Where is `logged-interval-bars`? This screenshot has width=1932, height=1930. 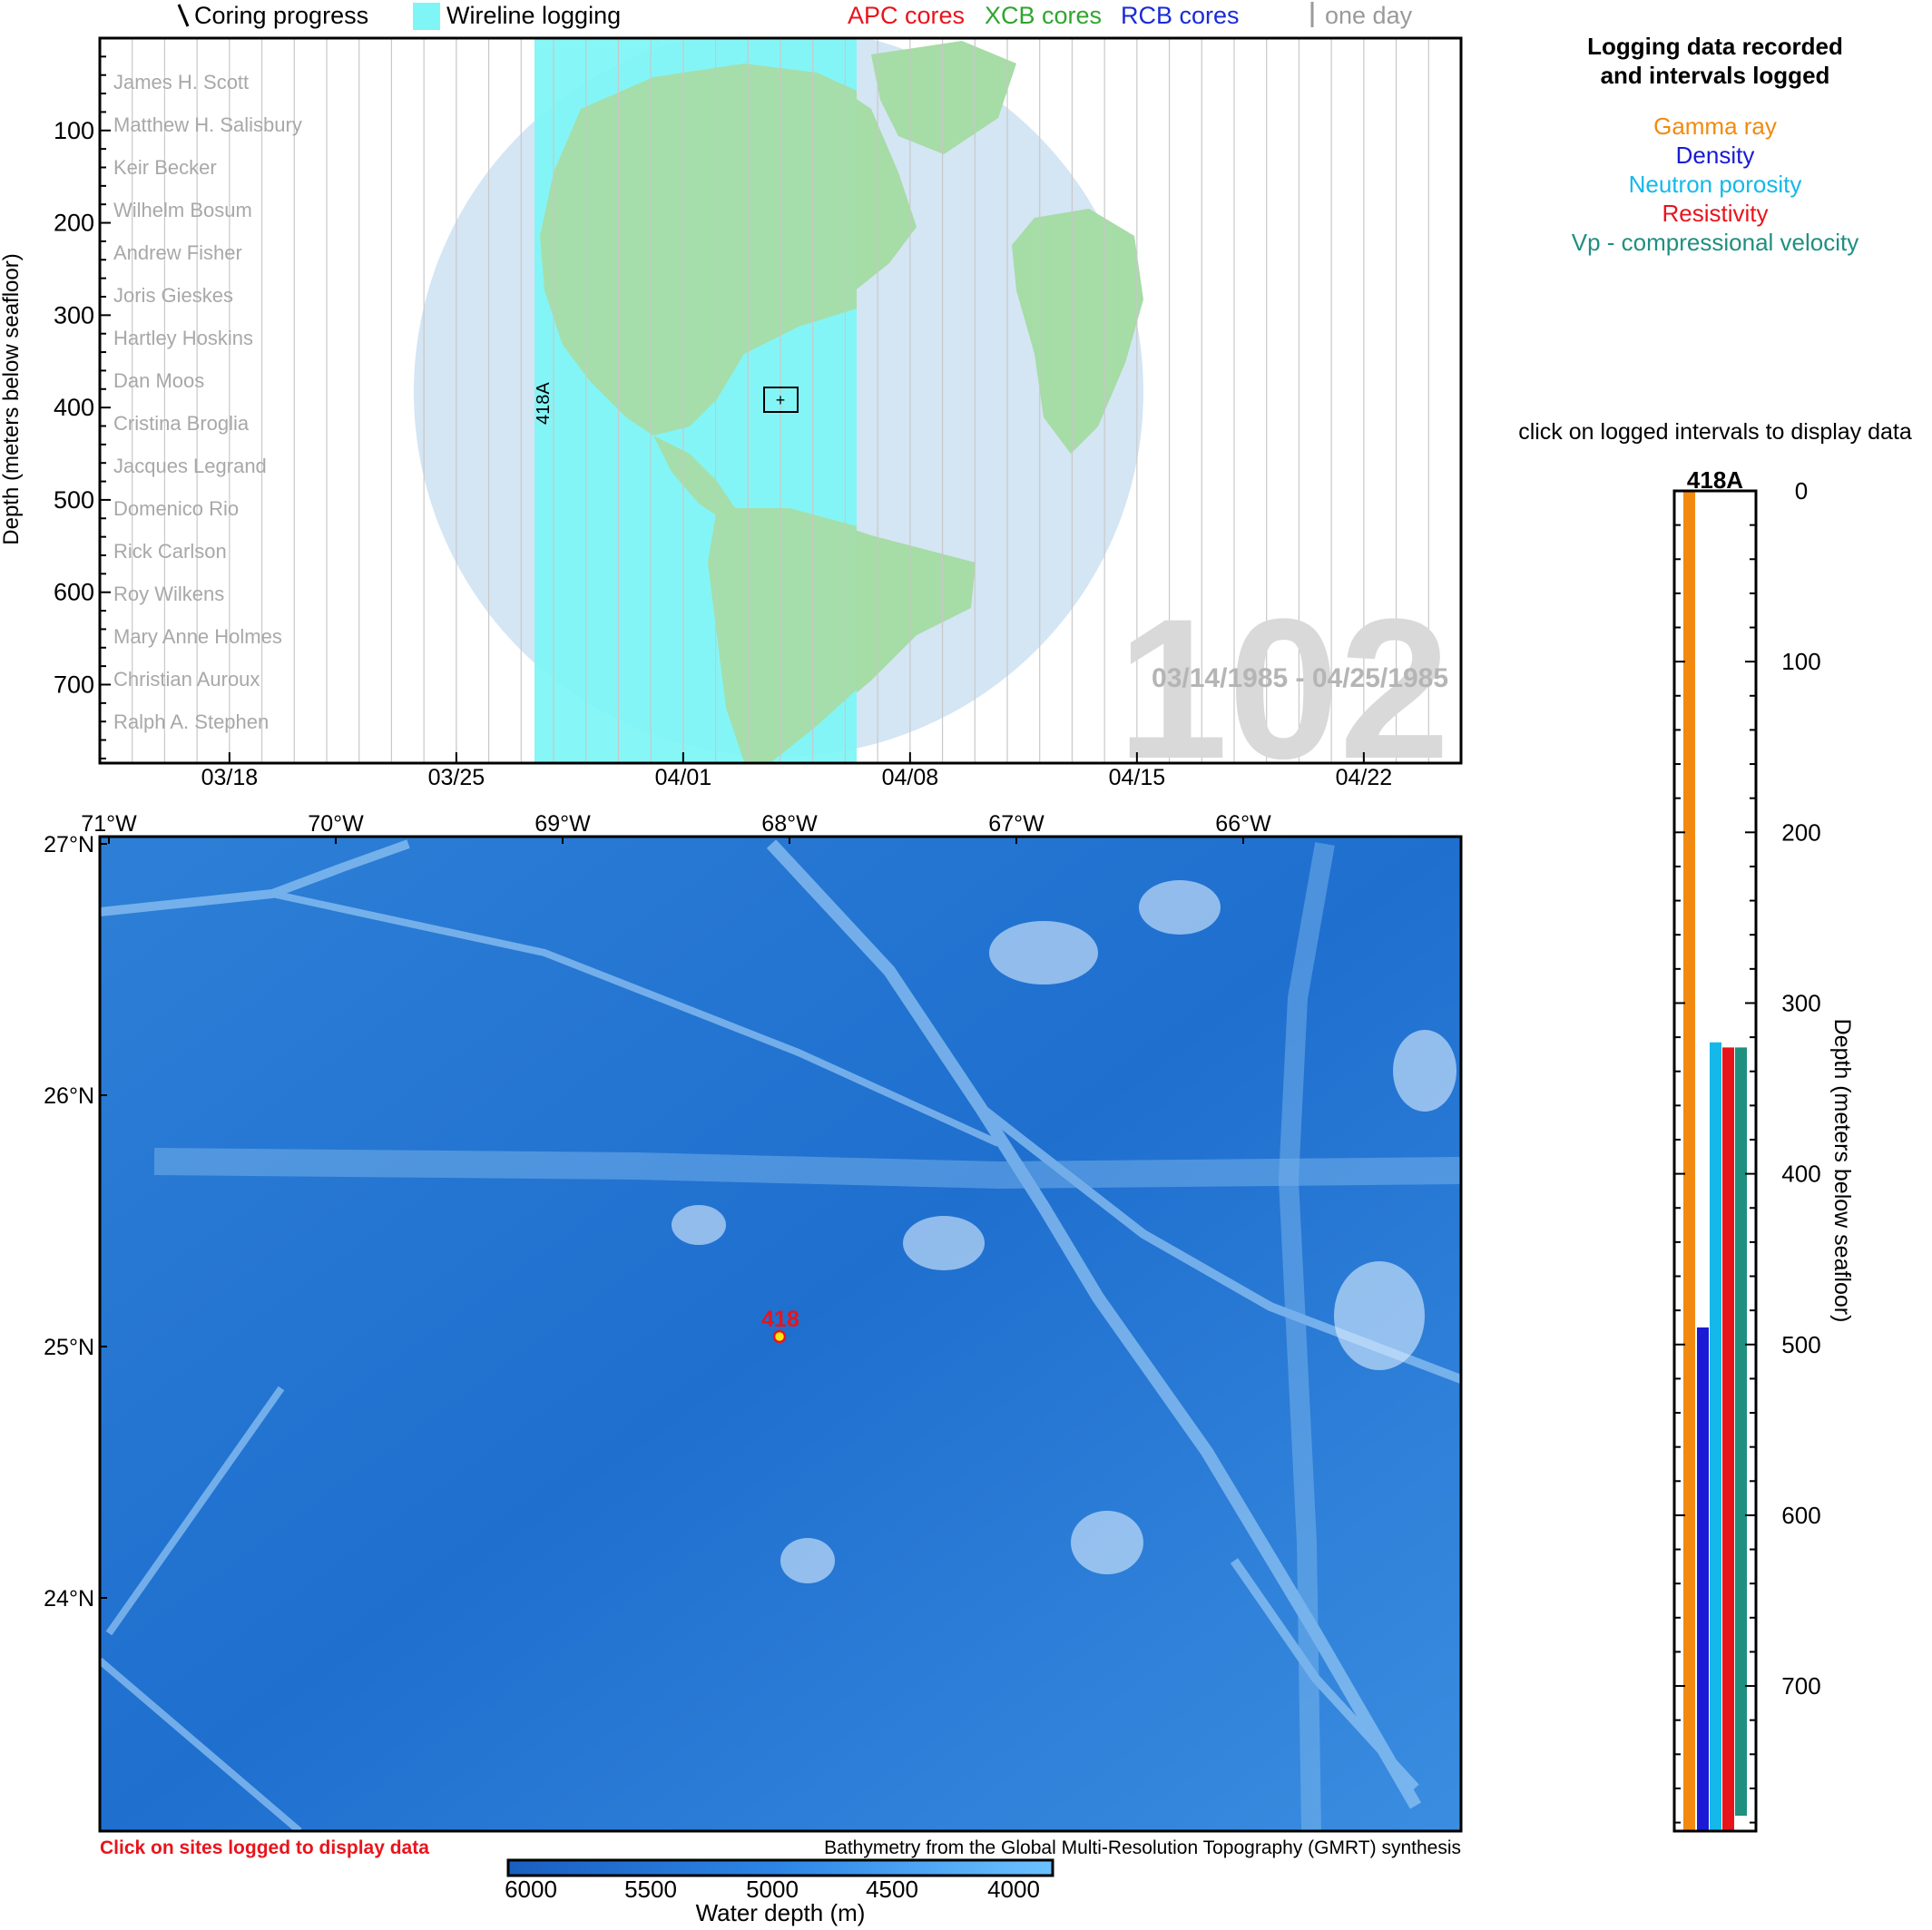 logged-interval-bars is located at coordinates (1715, 1161).